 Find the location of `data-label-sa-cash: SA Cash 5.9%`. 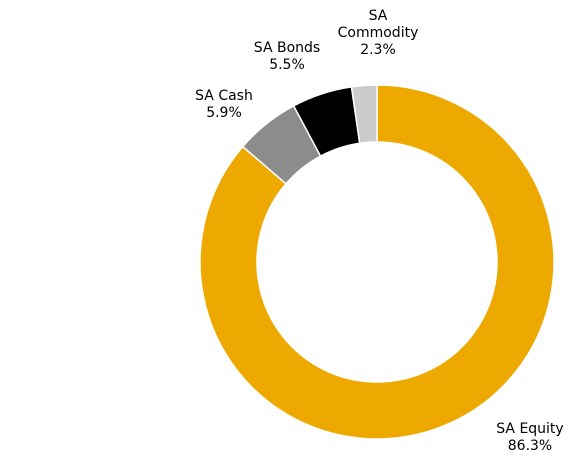

data-label-sa-cash: SA Cash 5.9% is located at coordinates (224, 104).